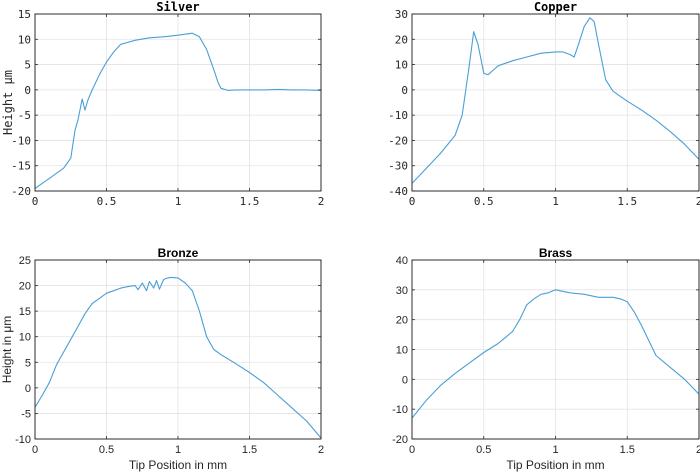  What do you see at coordinates (25, 261) in the screenshot?
I see `y-tick-label: 25` at bounding box center [25, 261].